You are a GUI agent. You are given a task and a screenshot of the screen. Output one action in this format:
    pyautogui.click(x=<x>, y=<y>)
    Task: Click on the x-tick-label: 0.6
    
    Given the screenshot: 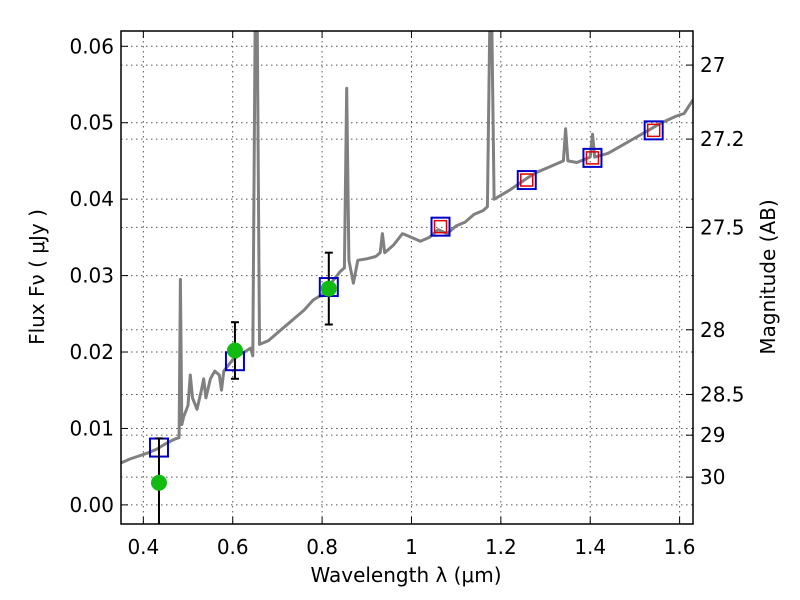 What is the action you would take?
    pyautogui.click(x=233, y=547)
    